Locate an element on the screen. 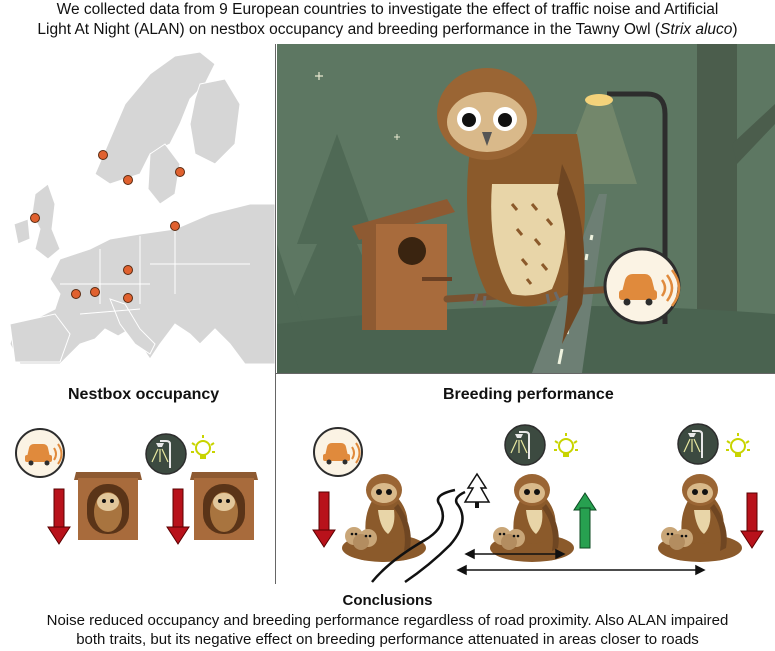 This screenshot has height=651, width=775. down-arrow-alan is located at coordinates (178, 516).